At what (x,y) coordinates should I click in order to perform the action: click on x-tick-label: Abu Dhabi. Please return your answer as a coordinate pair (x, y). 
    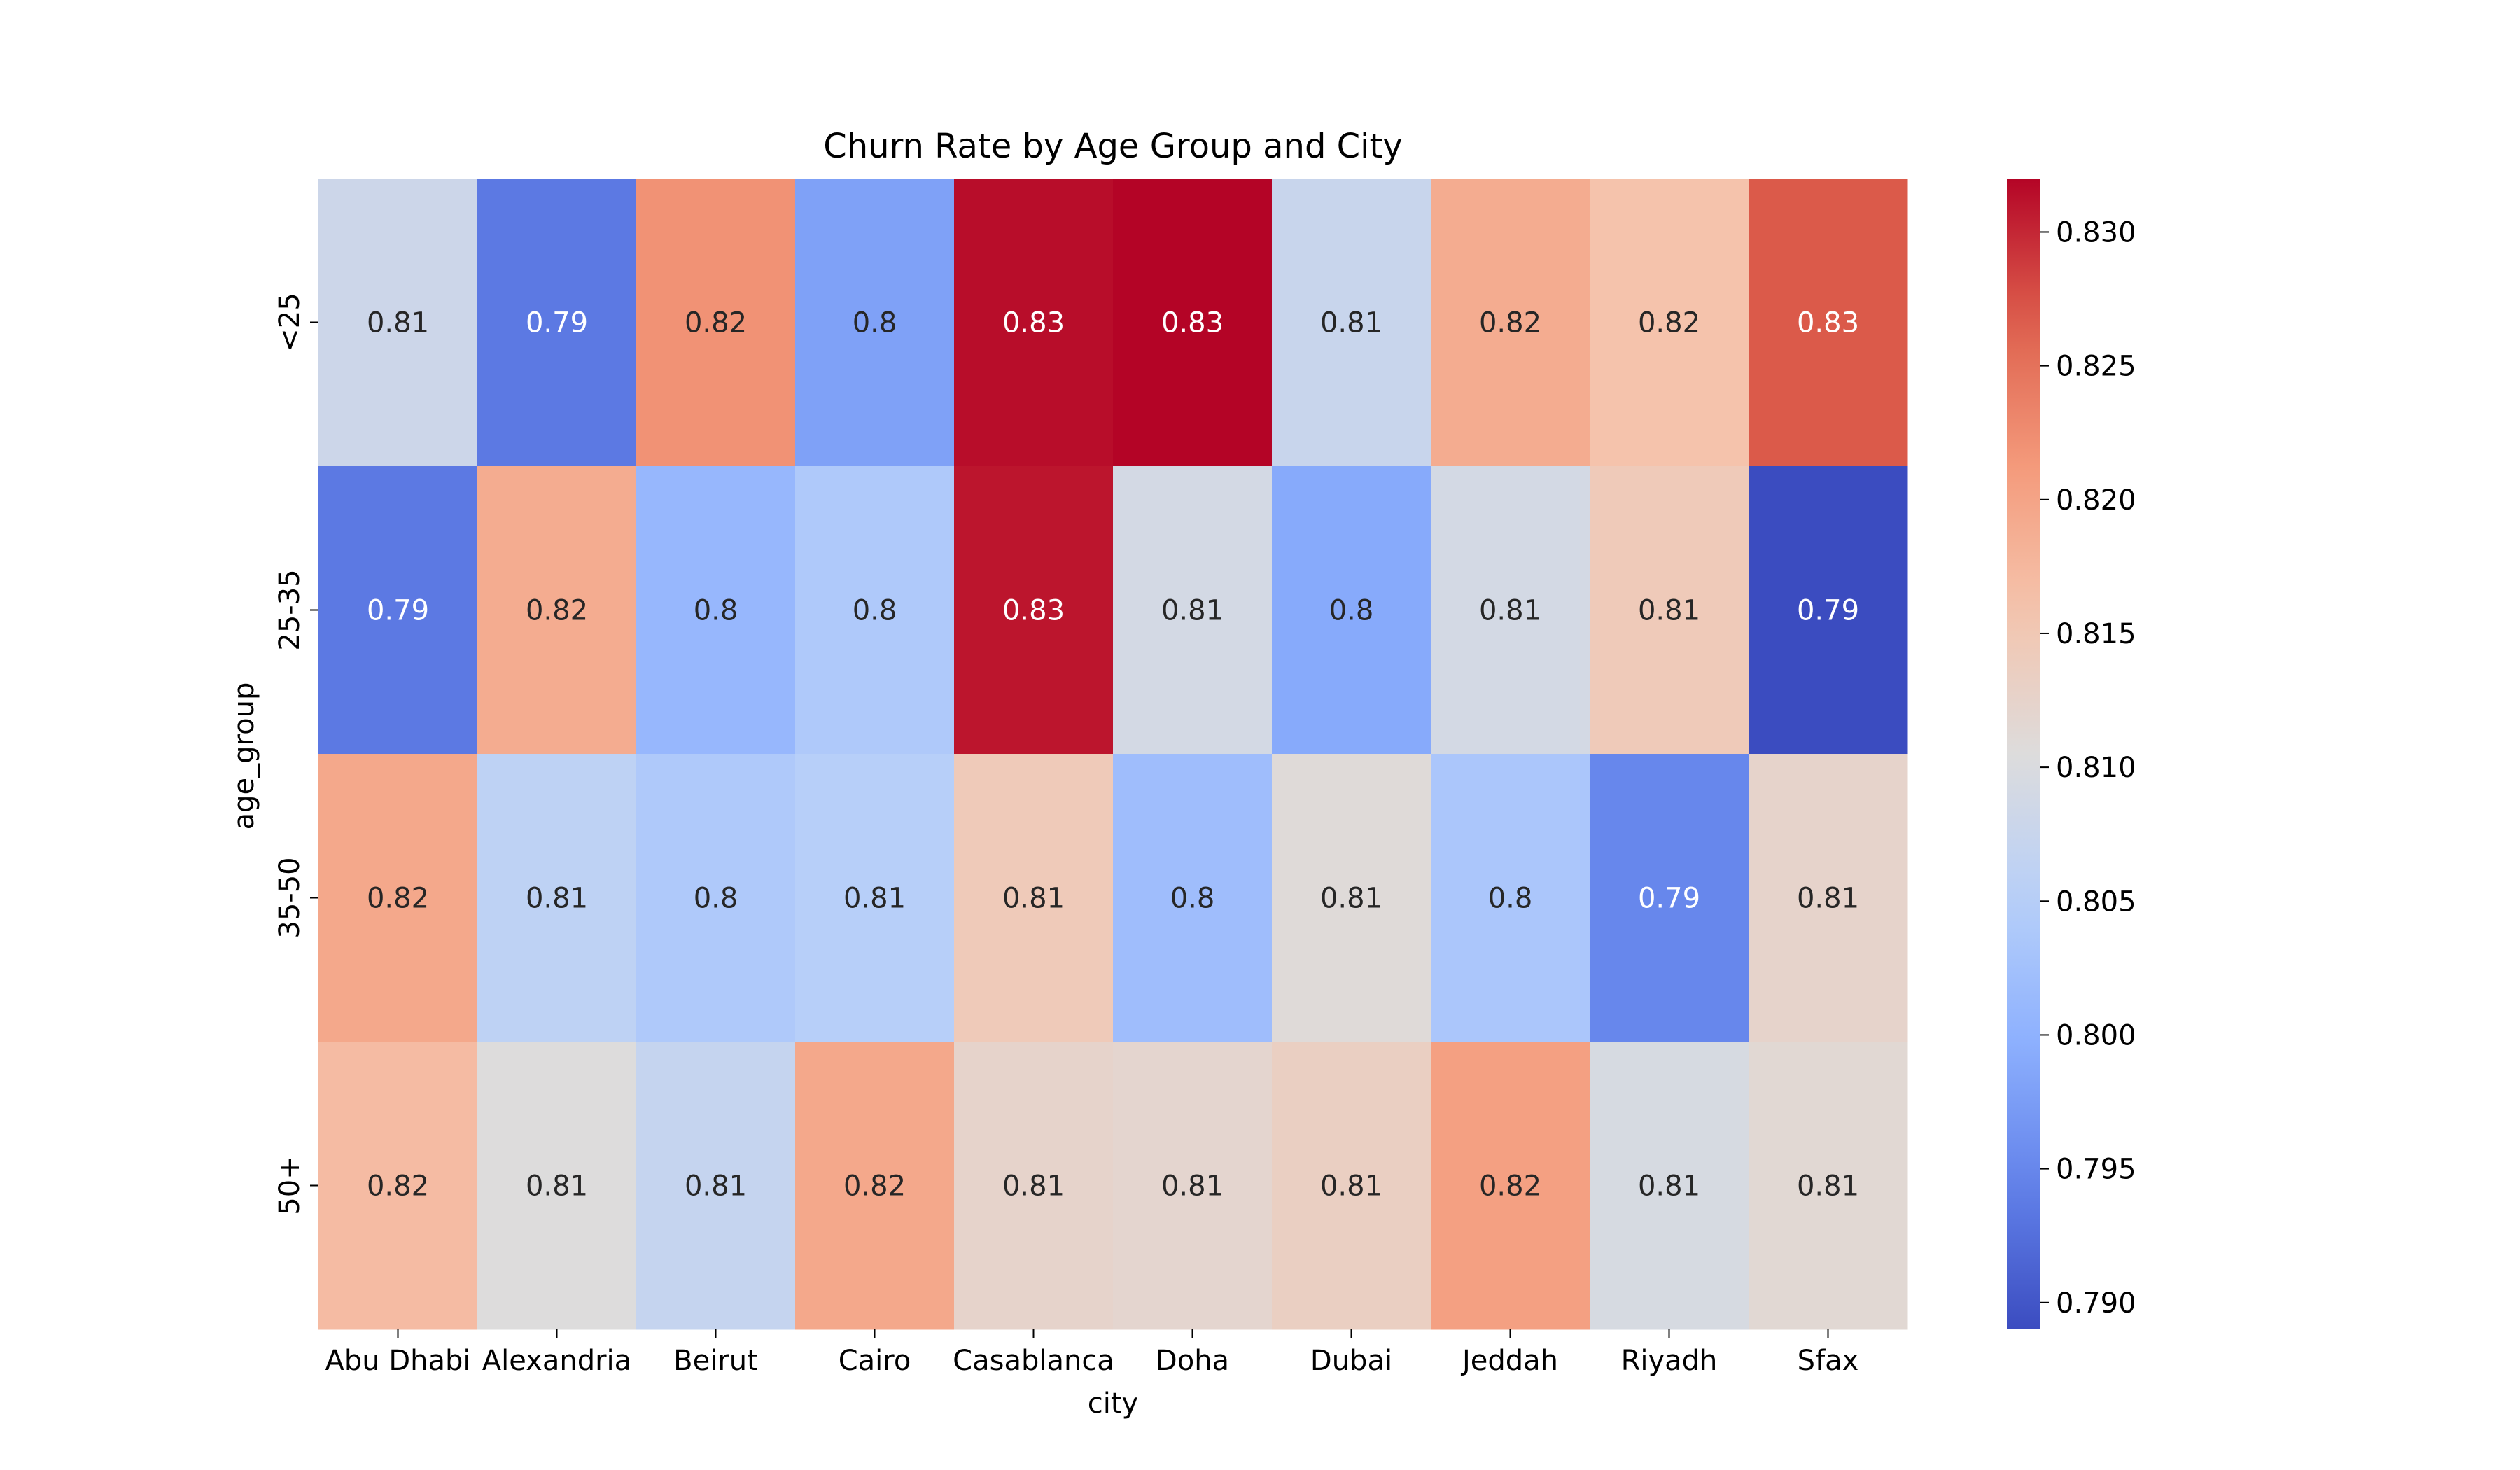
    Looking at the image, I should click on (398, 1361).